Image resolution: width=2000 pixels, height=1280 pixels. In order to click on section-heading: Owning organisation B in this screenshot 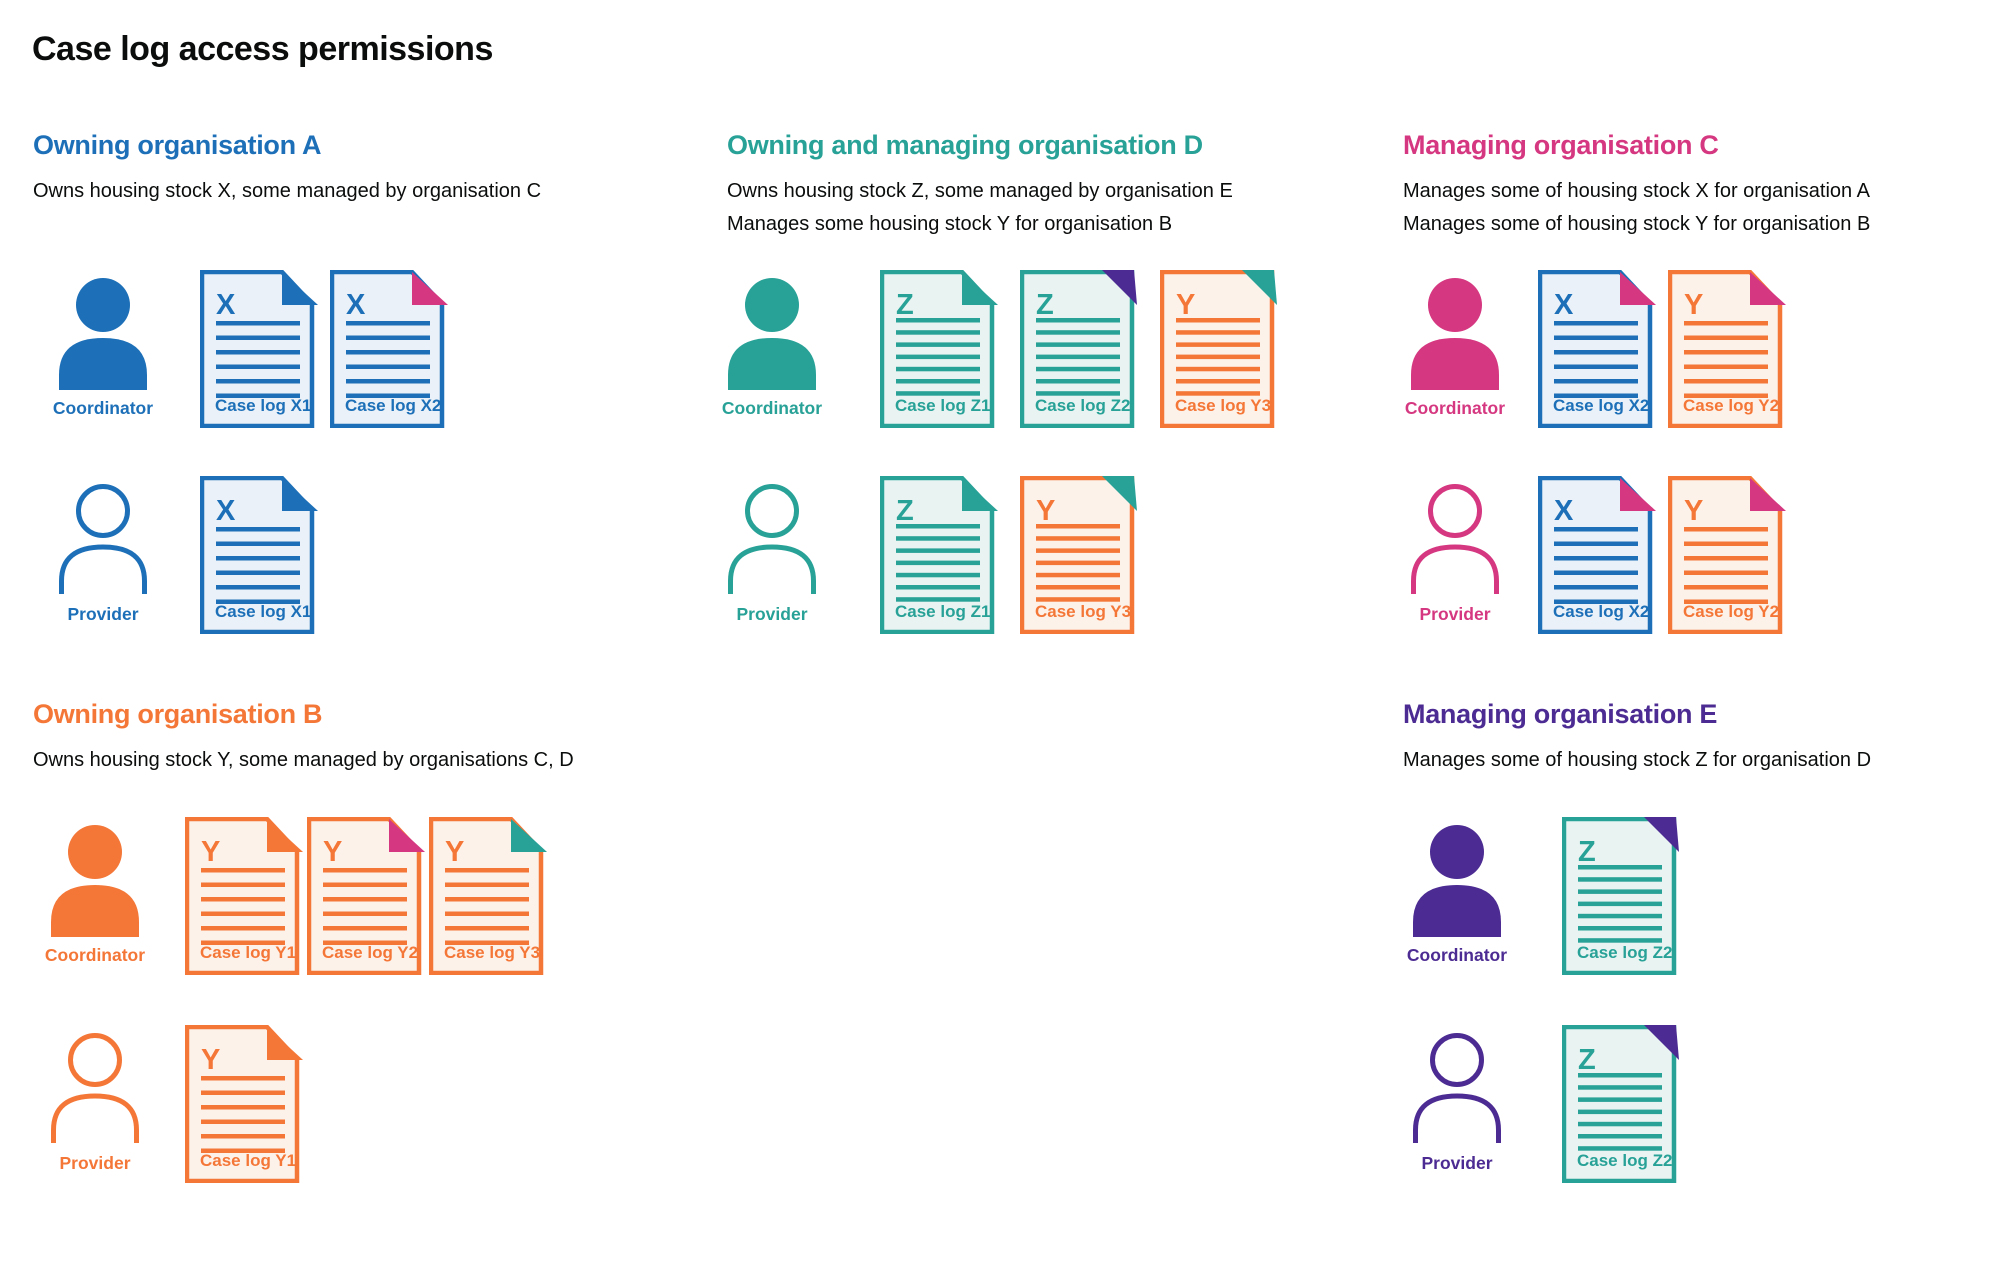, I will do `click(178, 714)`.